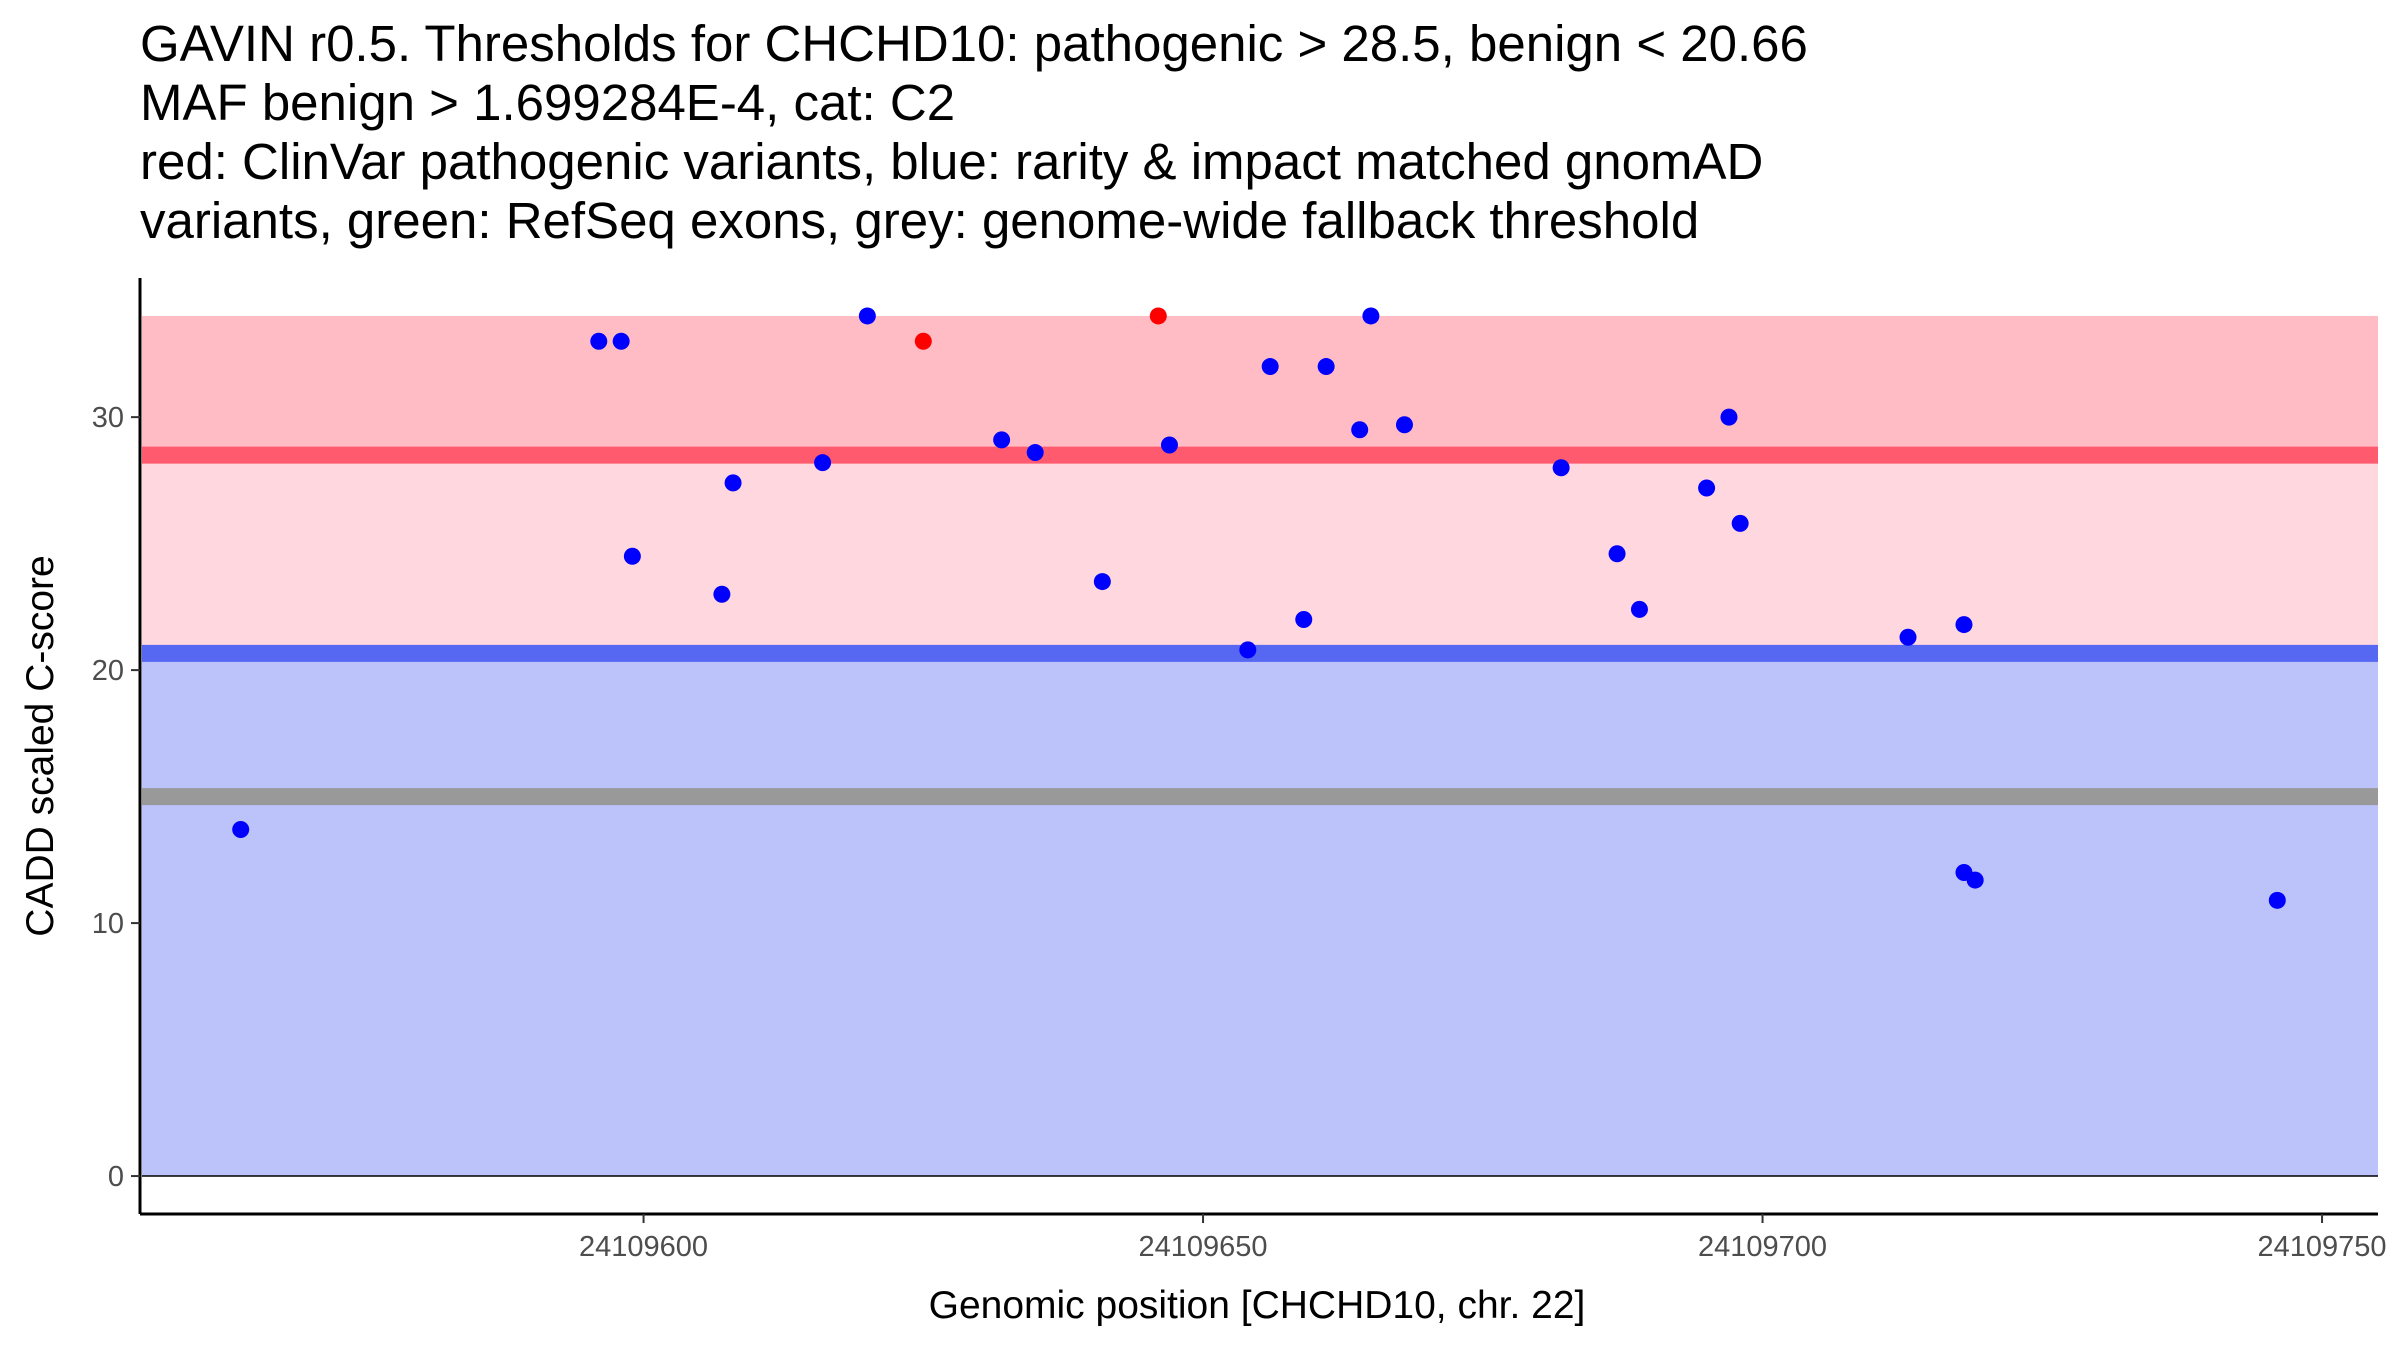  Describe the element at coordinates (40, 745) in the screenshot. I see `y-axis-title: CADD scaled C-score` at that location.